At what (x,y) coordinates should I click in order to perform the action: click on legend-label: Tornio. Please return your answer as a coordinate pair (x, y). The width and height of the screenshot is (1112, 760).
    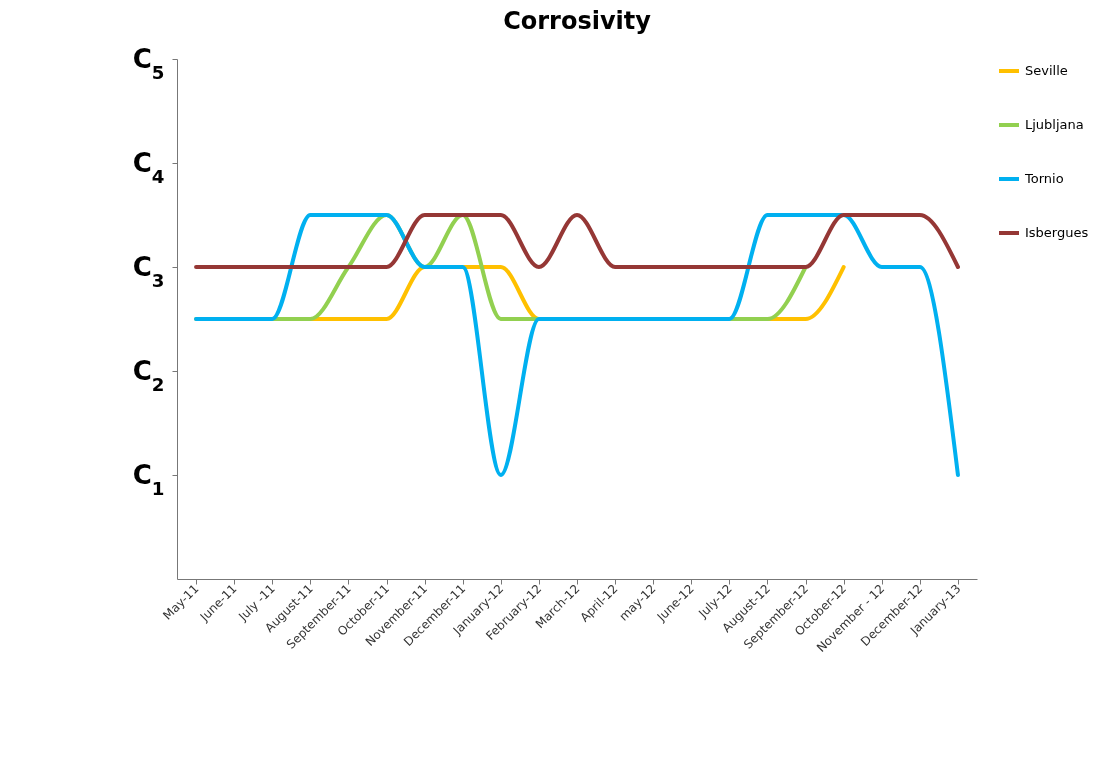
    Looking at the image, I should click on (1044, 178).